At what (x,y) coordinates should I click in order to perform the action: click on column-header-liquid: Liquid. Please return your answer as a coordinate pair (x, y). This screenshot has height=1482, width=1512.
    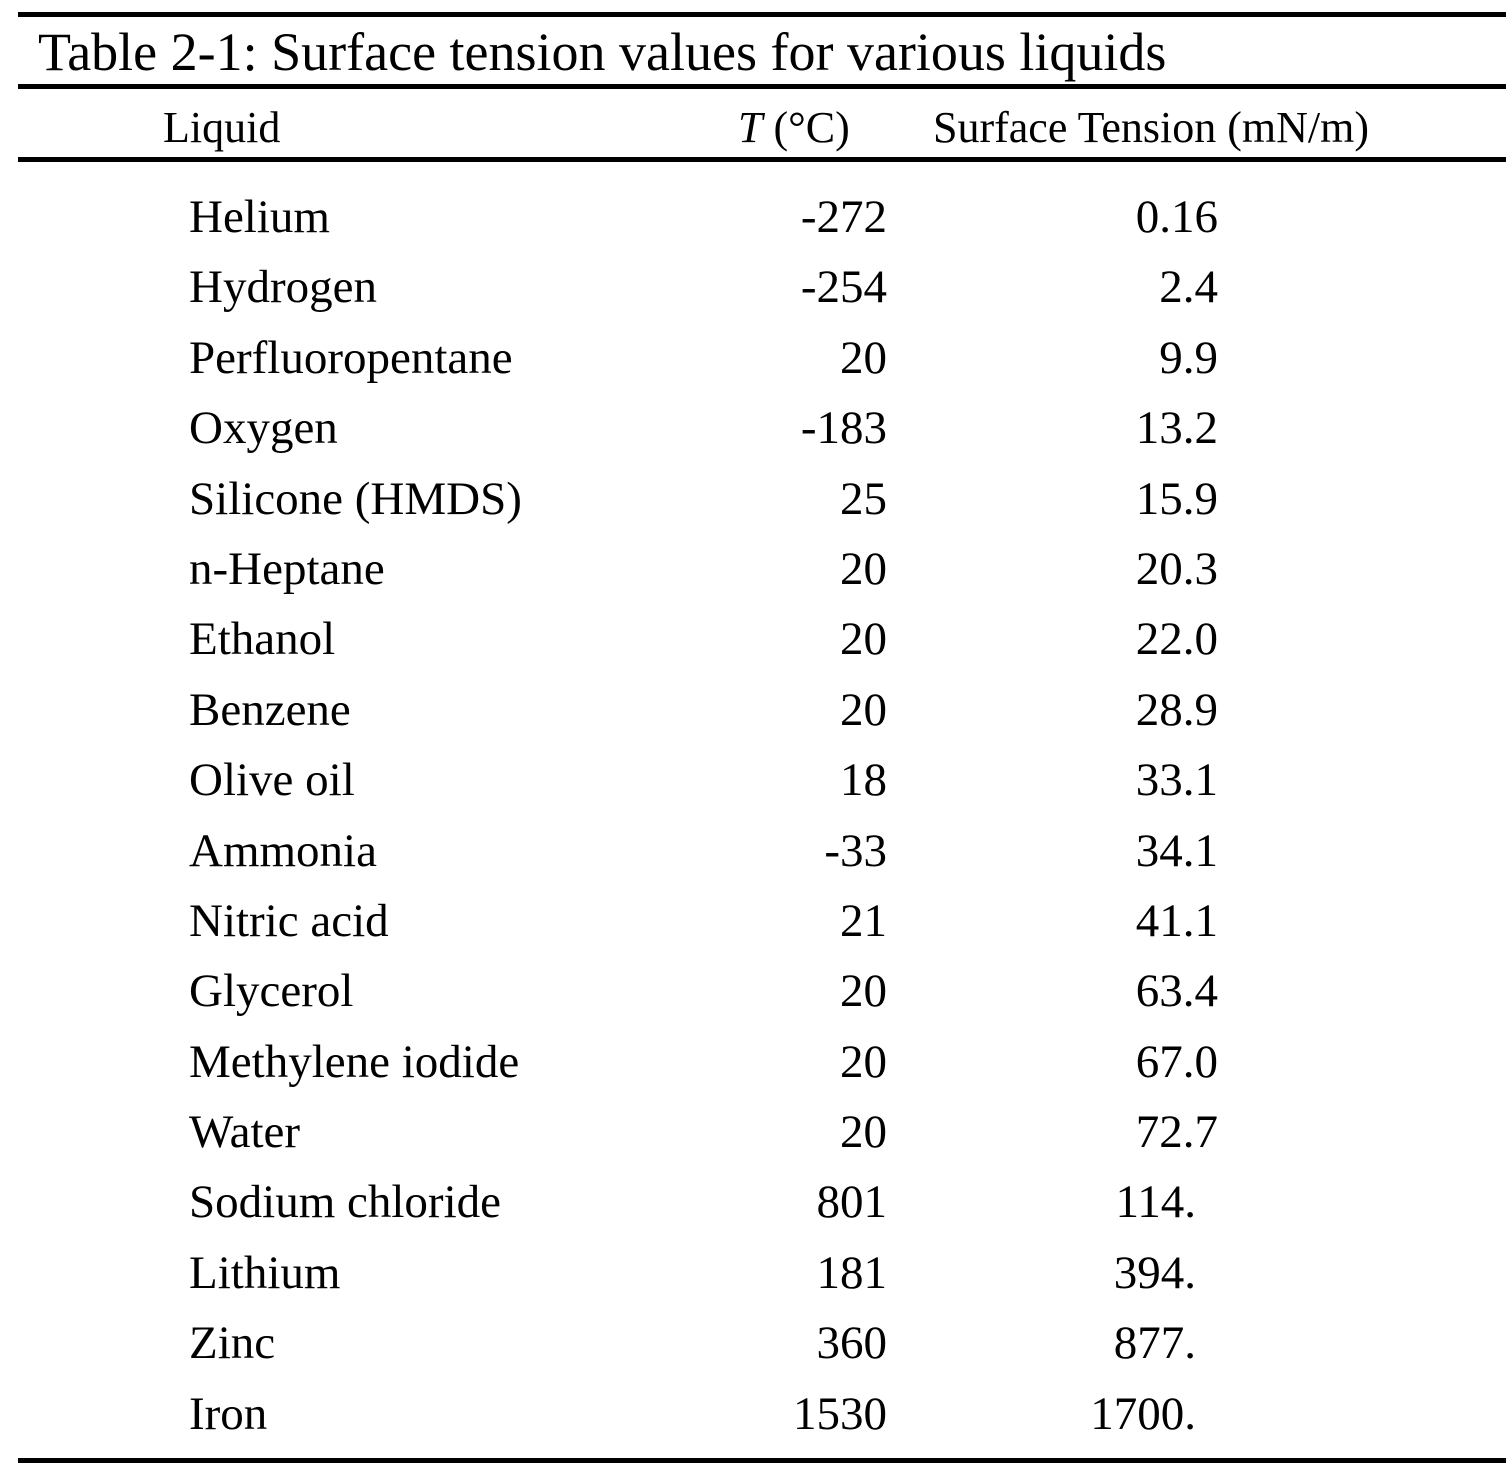
    Looking at the image, I should click on (222, 127).